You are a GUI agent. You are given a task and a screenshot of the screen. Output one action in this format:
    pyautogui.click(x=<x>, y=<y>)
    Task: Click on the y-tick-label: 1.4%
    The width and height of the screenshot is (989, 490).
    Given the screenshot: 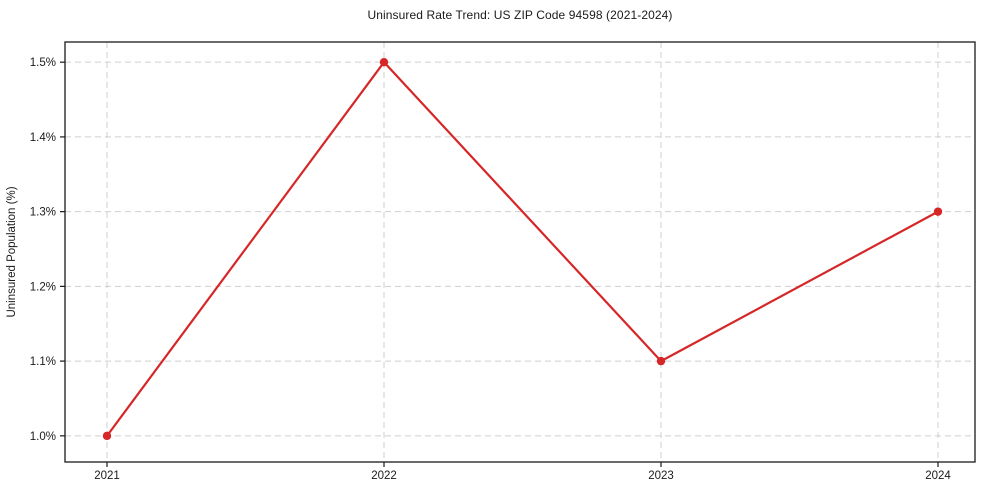 What is the action you would take?
    pyautogui.click(x=43, y=138)
    